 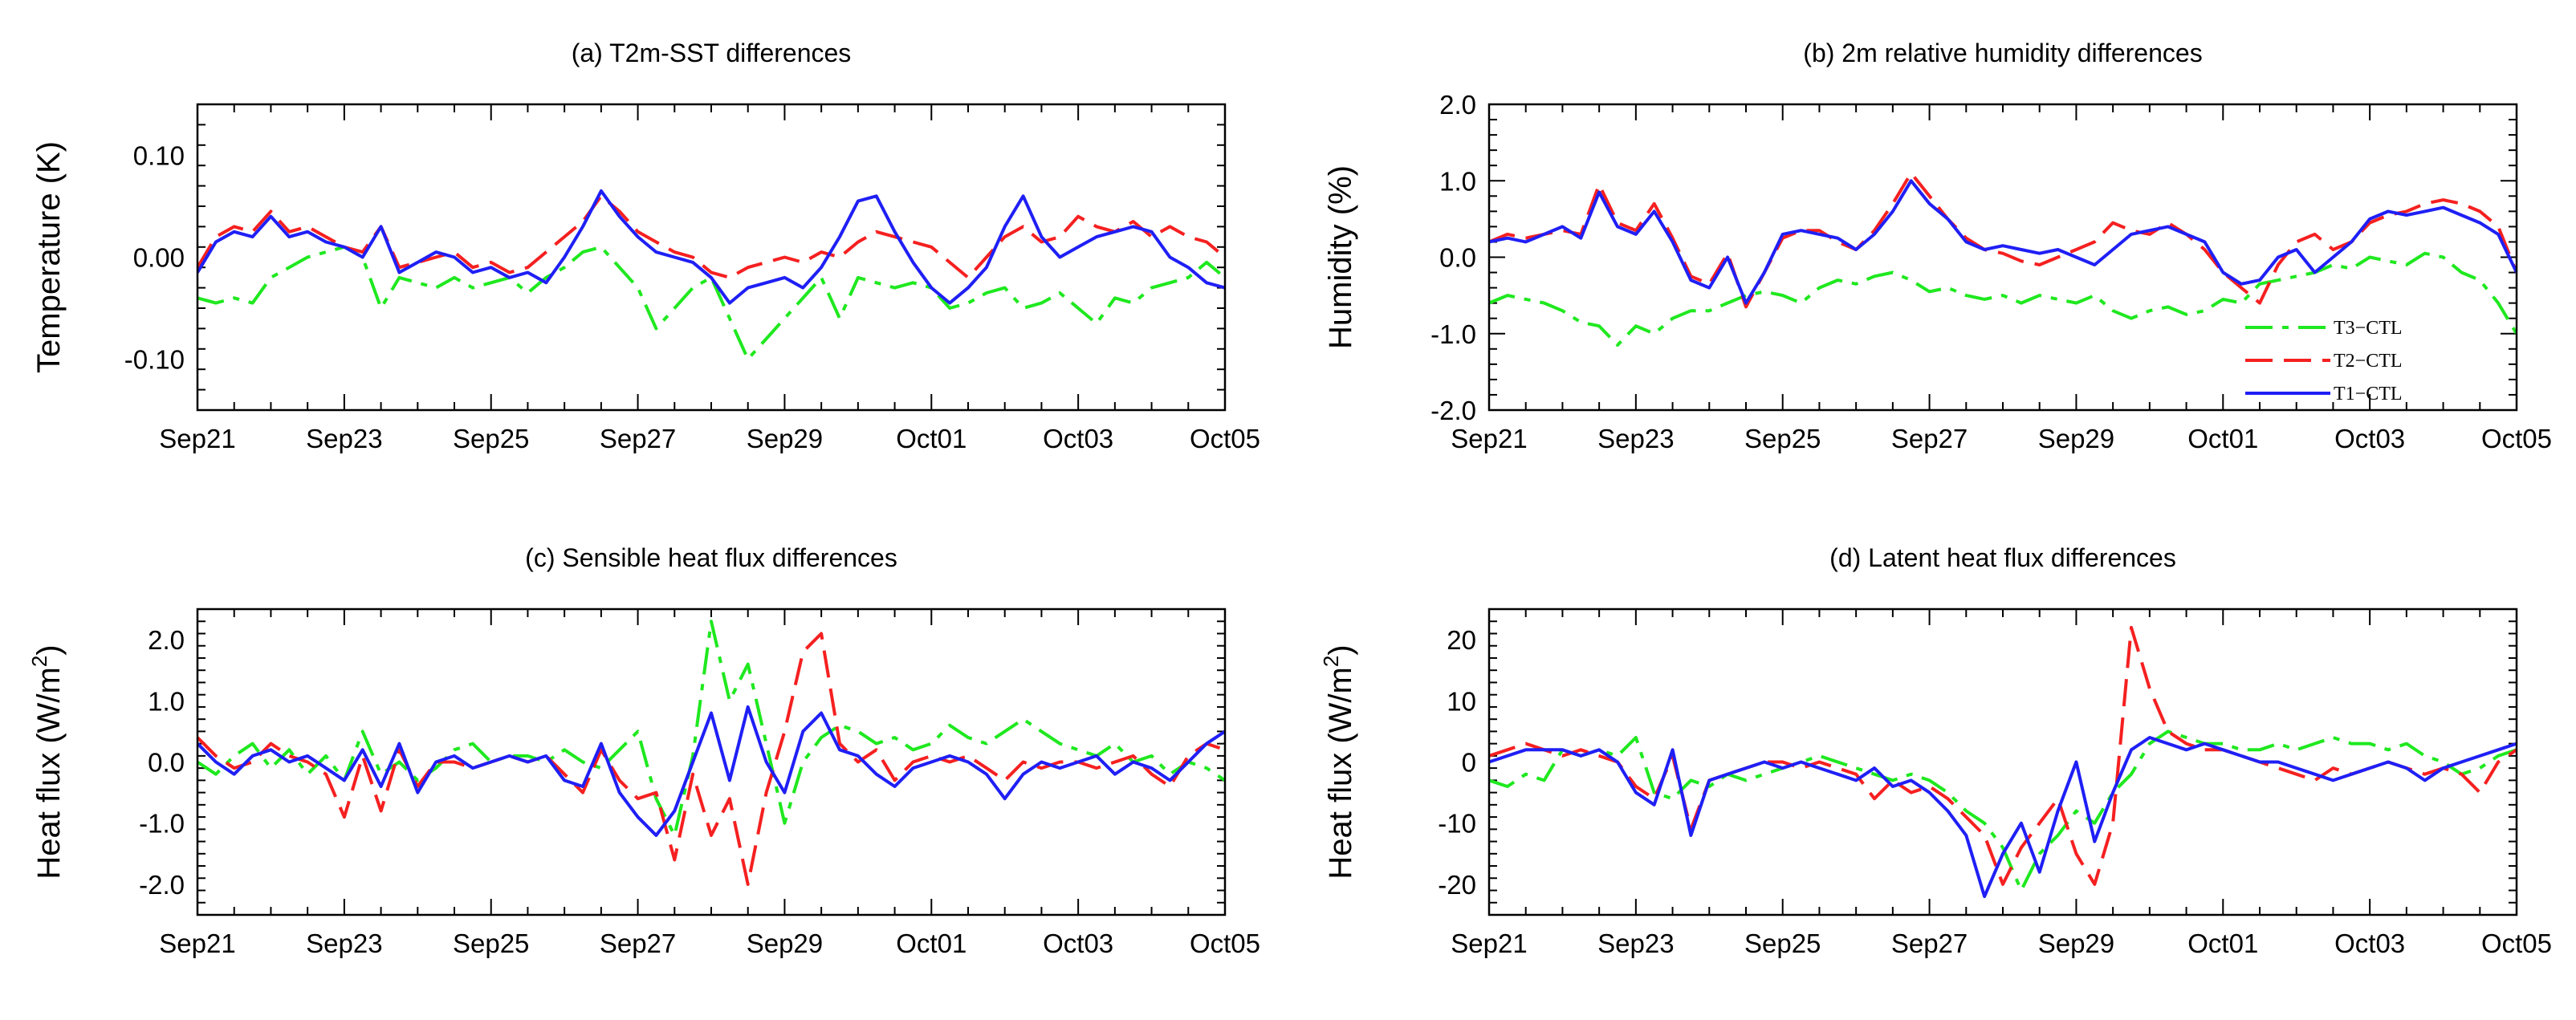 I want to click on legend-label: T3−CTL, so click(x=2368, y=328).